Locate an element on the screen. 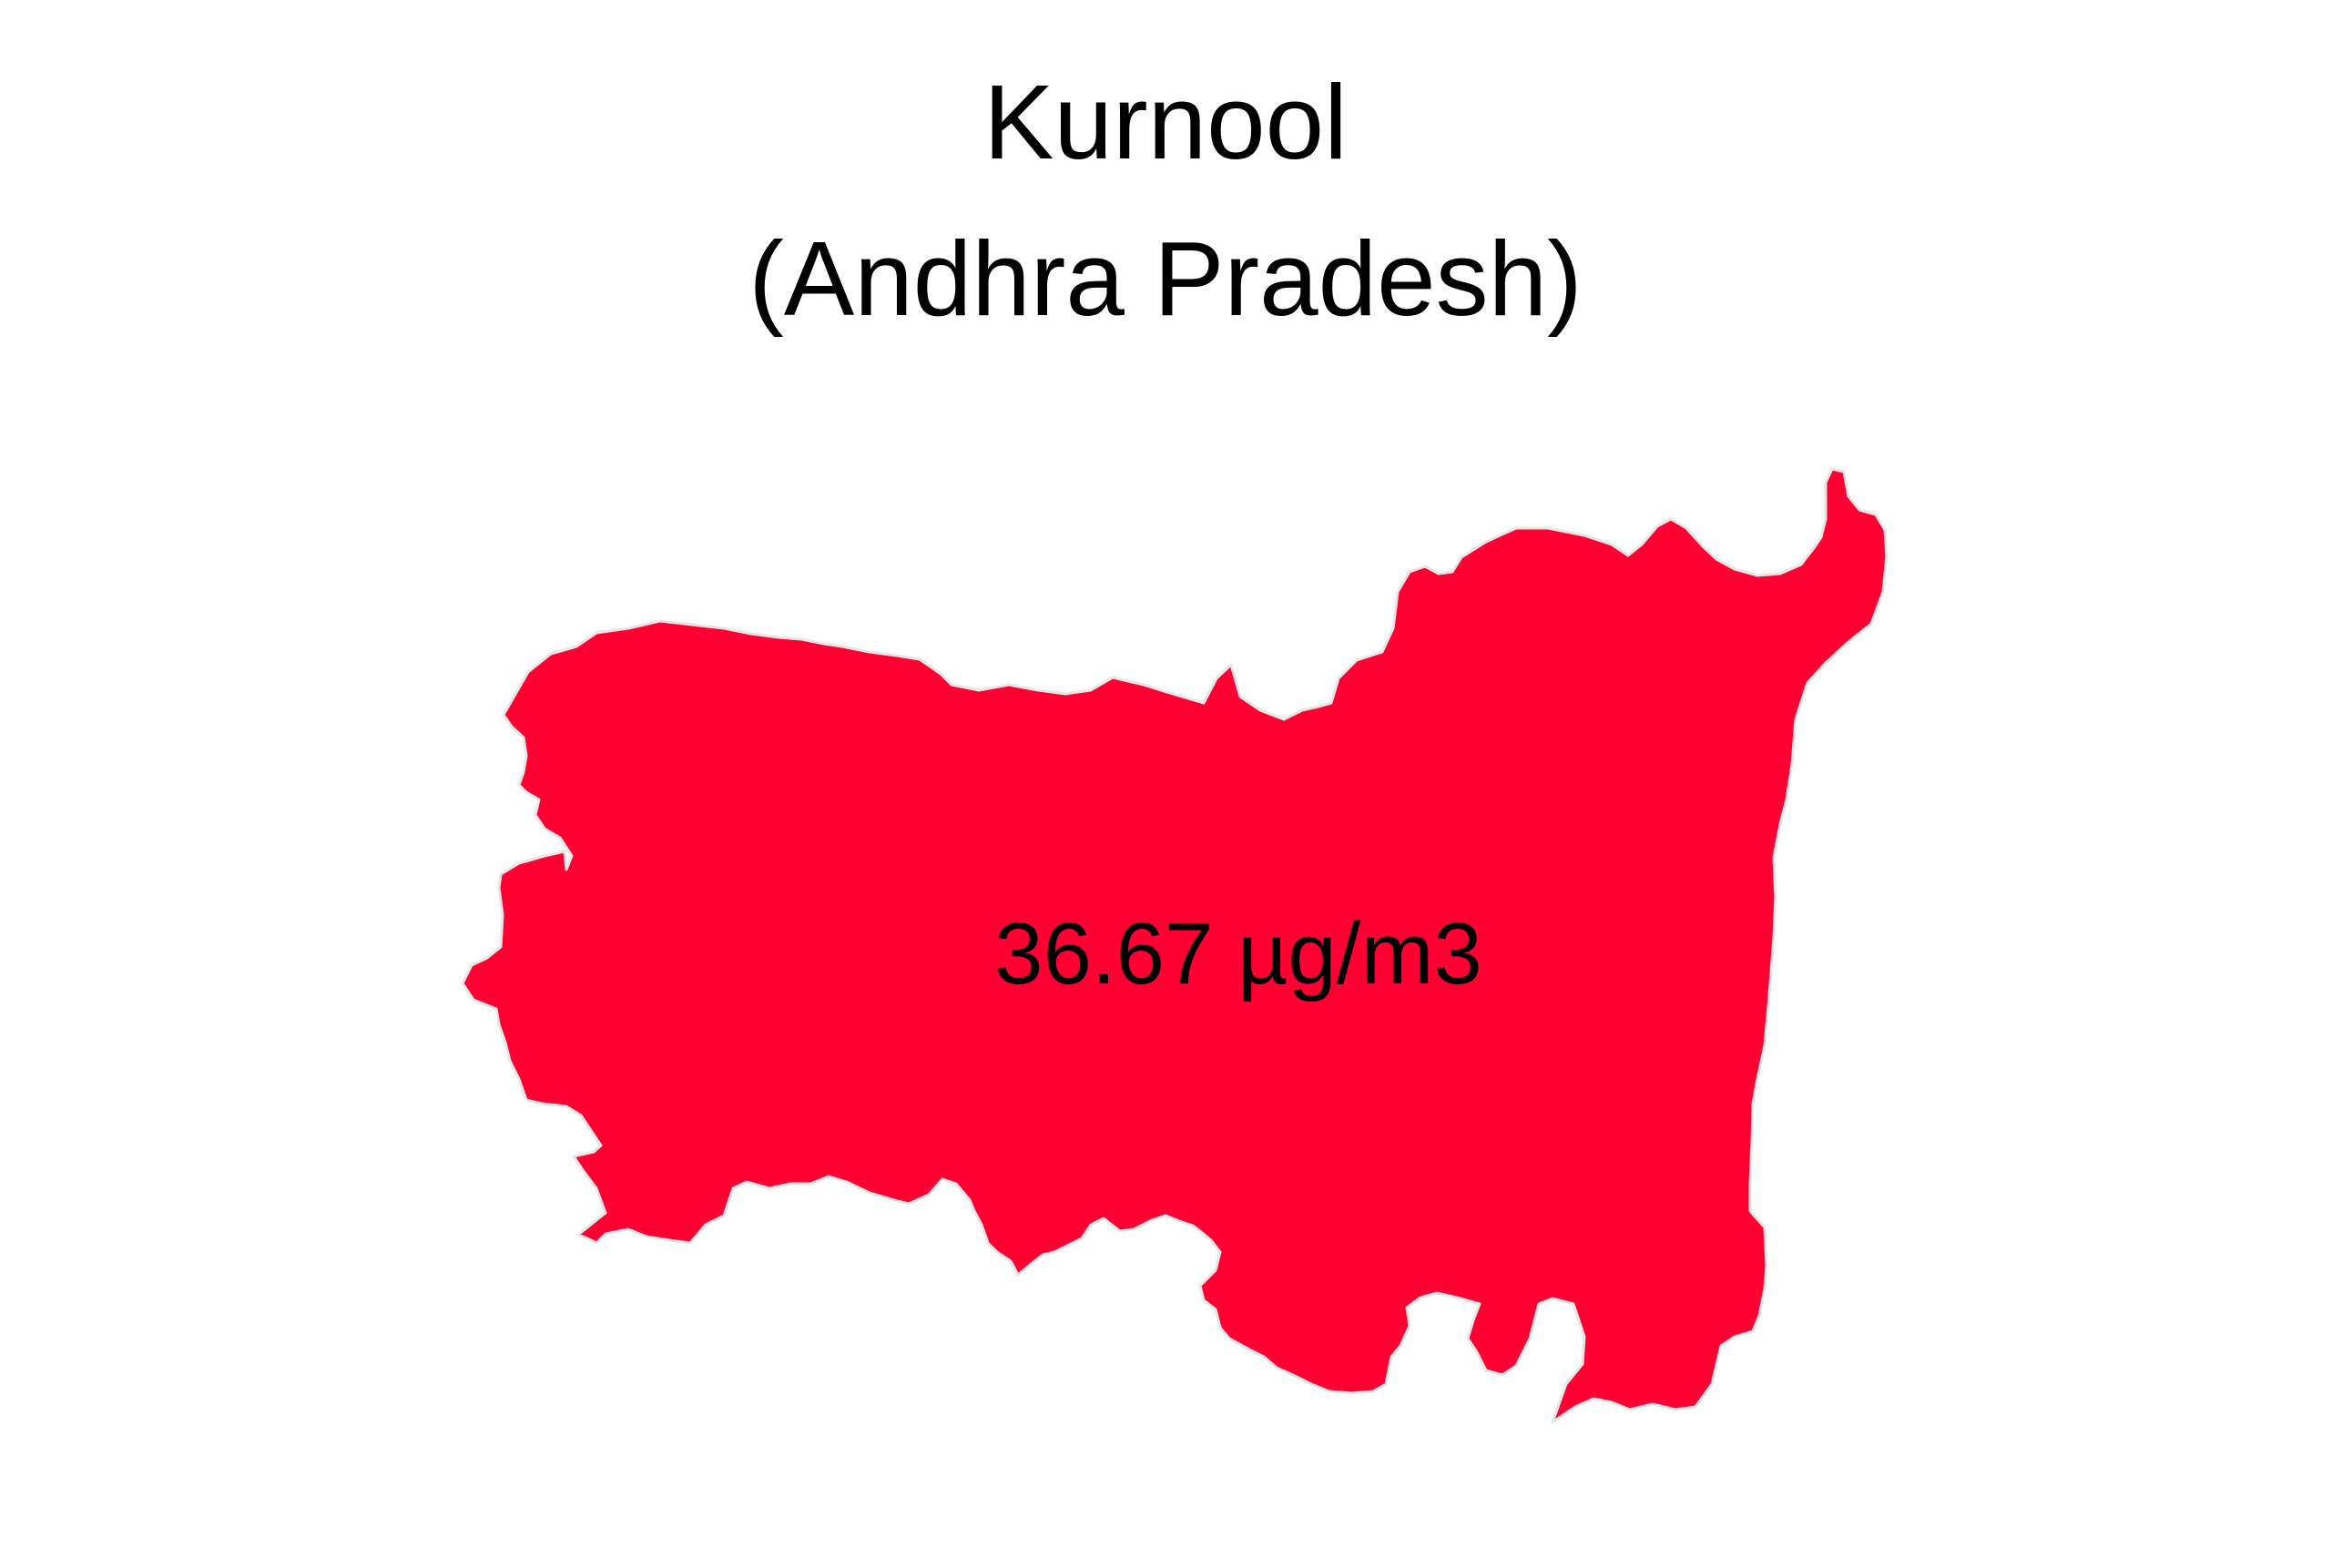 Image resolution: width=2331 pixels, height=1568 pixels. district-value-label: 36.67 µg/m3 is located at coordinates (1238, 954).